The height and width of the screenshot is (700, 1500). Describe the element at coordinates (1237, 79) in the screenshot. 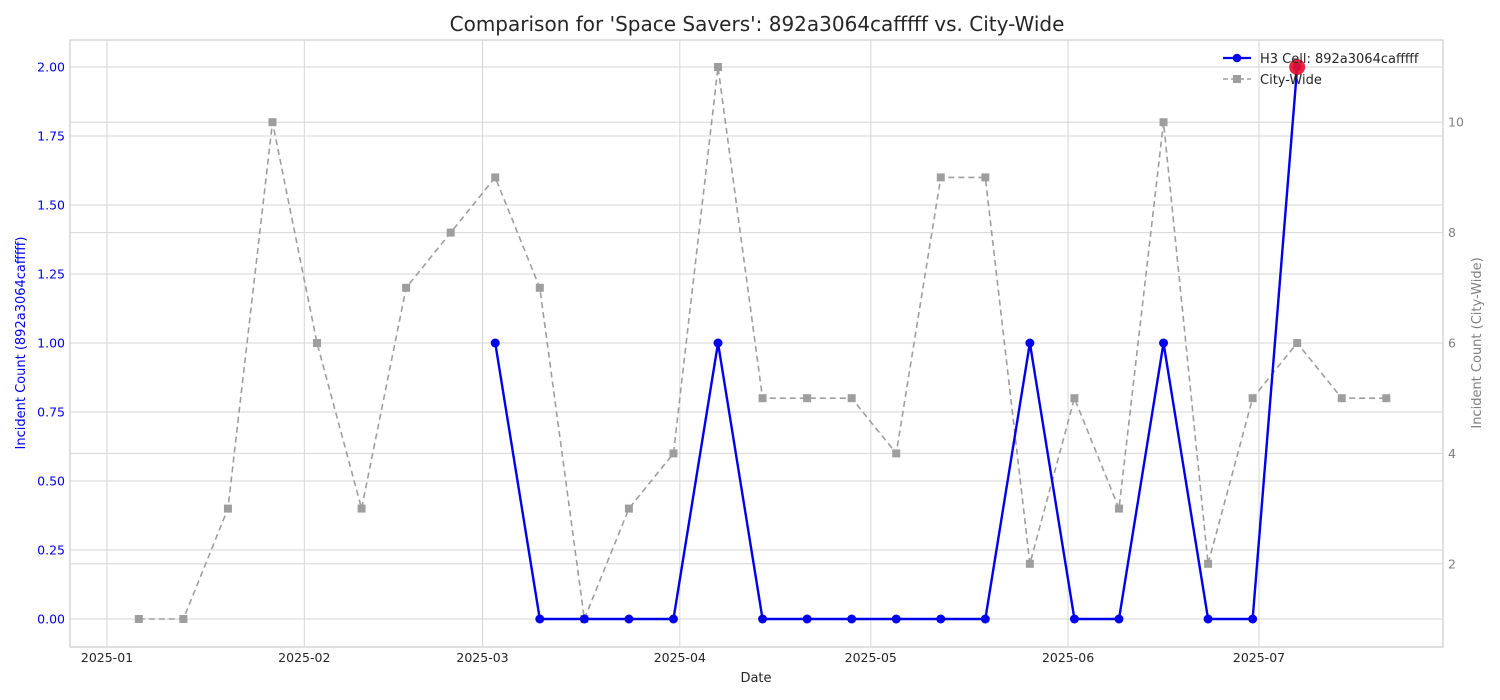

I see `legend-city-marker` at that location.